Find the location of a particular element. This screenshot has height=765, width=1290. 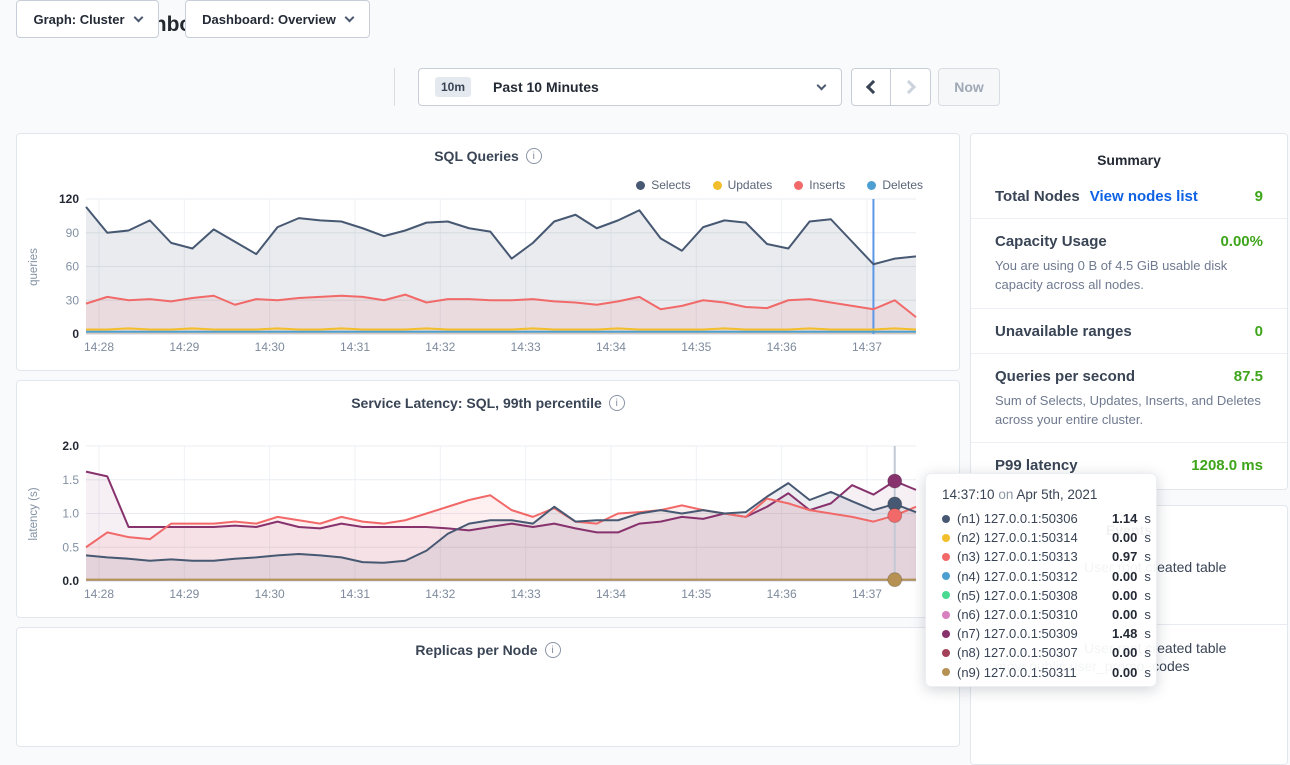

tooltip-node-address: (n1) 127.0.0.1:50306 is located at coordinates (1017, 519).